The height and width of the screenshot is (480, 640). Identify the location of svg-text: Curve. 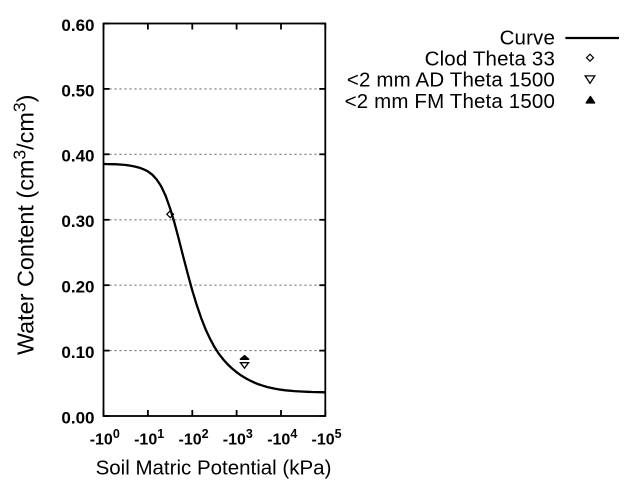
(527, 37).